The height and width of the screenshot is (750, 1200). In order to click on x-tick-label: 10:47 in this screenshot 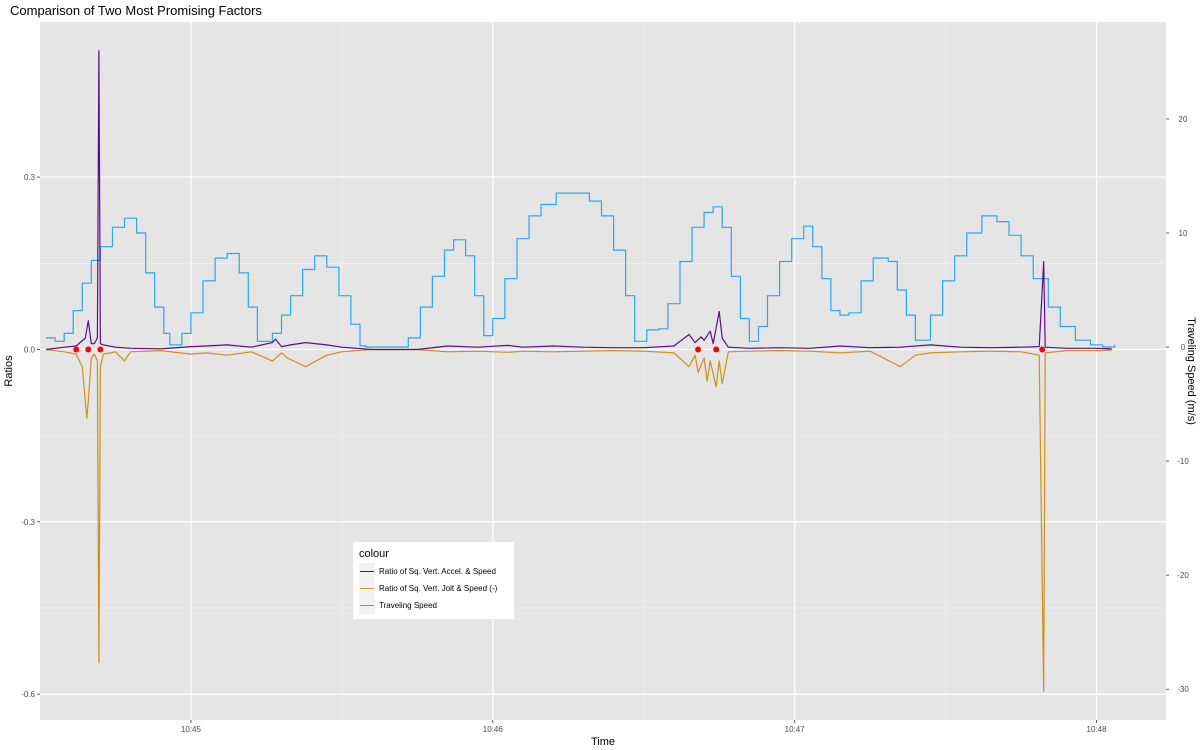, I will do `click(795, 729)`.